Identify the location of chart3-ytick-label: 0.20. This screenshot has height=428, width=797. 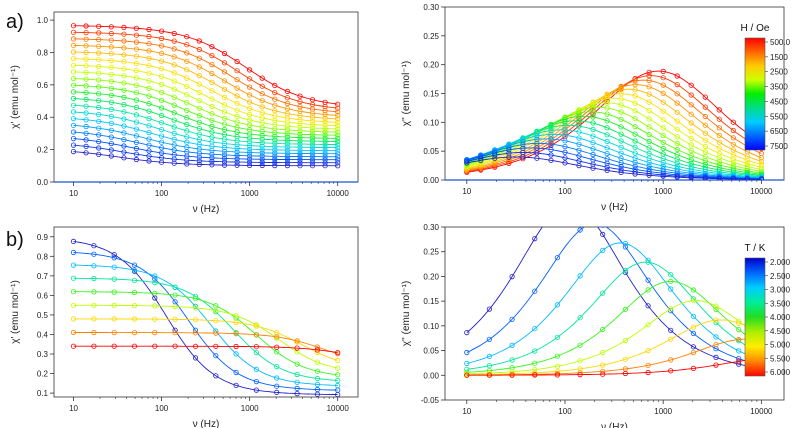
(431, 276).